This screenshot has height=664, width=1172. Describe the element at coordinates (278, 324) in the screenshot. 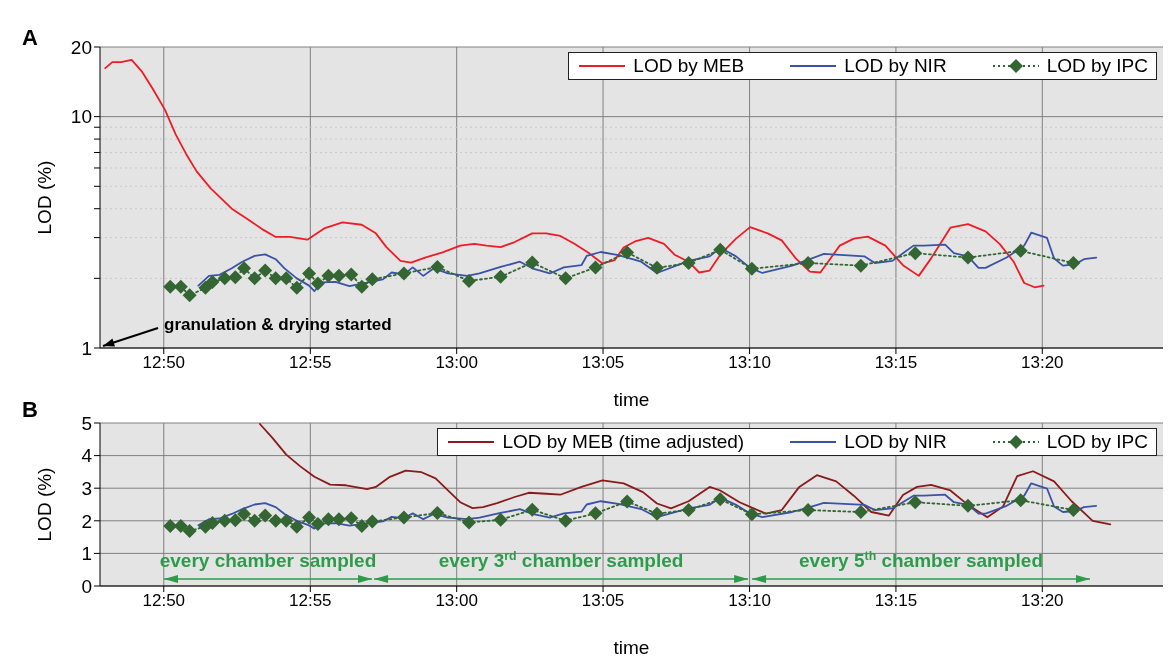

I see `annotation: granulation & drying started` at that location.